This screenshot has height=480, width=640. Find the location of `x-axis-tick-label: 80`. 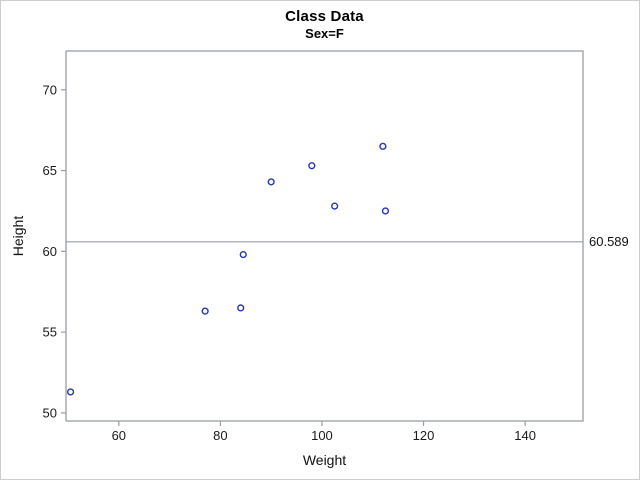

x-axis-tick-label: 80 is located at coordinates (220, 435).